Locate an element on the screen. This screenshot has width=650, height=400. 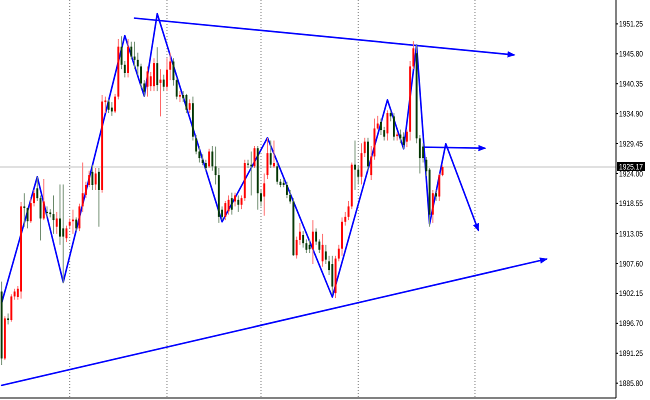
ref-line-label: 1925.17 is located at coordinates (633, 167).